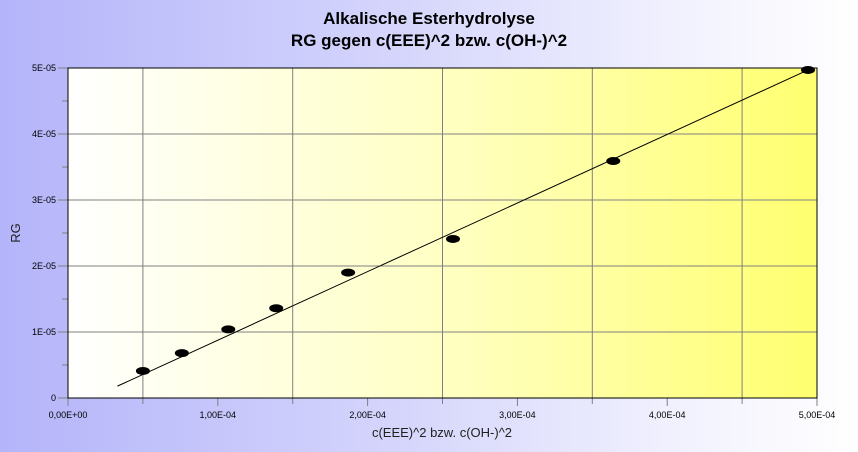 The height and width of the screenshot is (452, 858). Describe the element at coordinates (442, 432) in the screenshot. I see `x-axis-label: c(EEE)^2 bzw. c(OH-)^2` at that location.